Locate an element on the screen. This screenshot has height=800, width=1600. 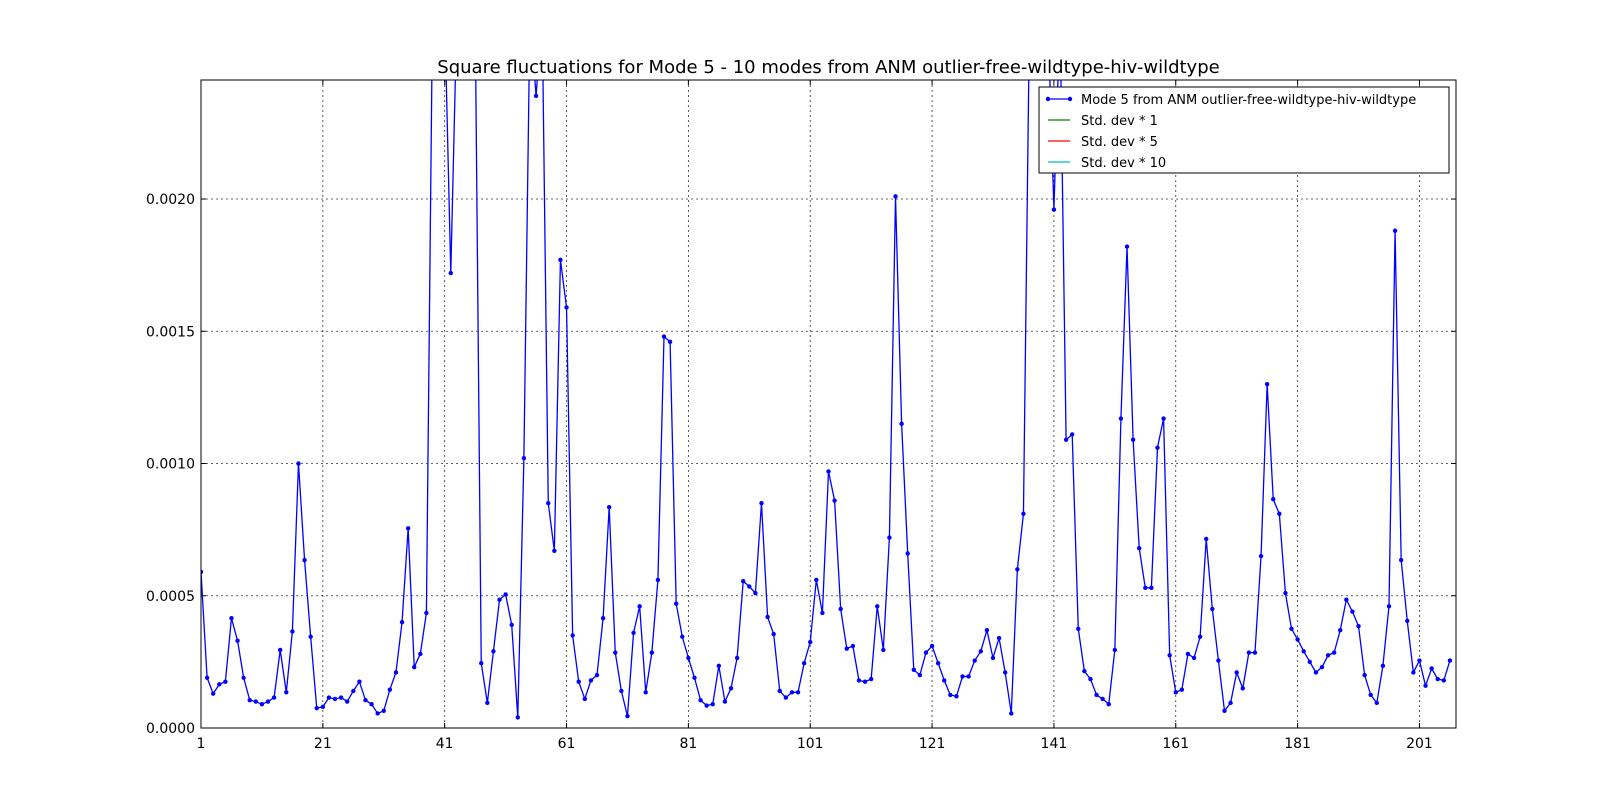
y-tick-label: 0.0000 is located at coordinates (170, 729).